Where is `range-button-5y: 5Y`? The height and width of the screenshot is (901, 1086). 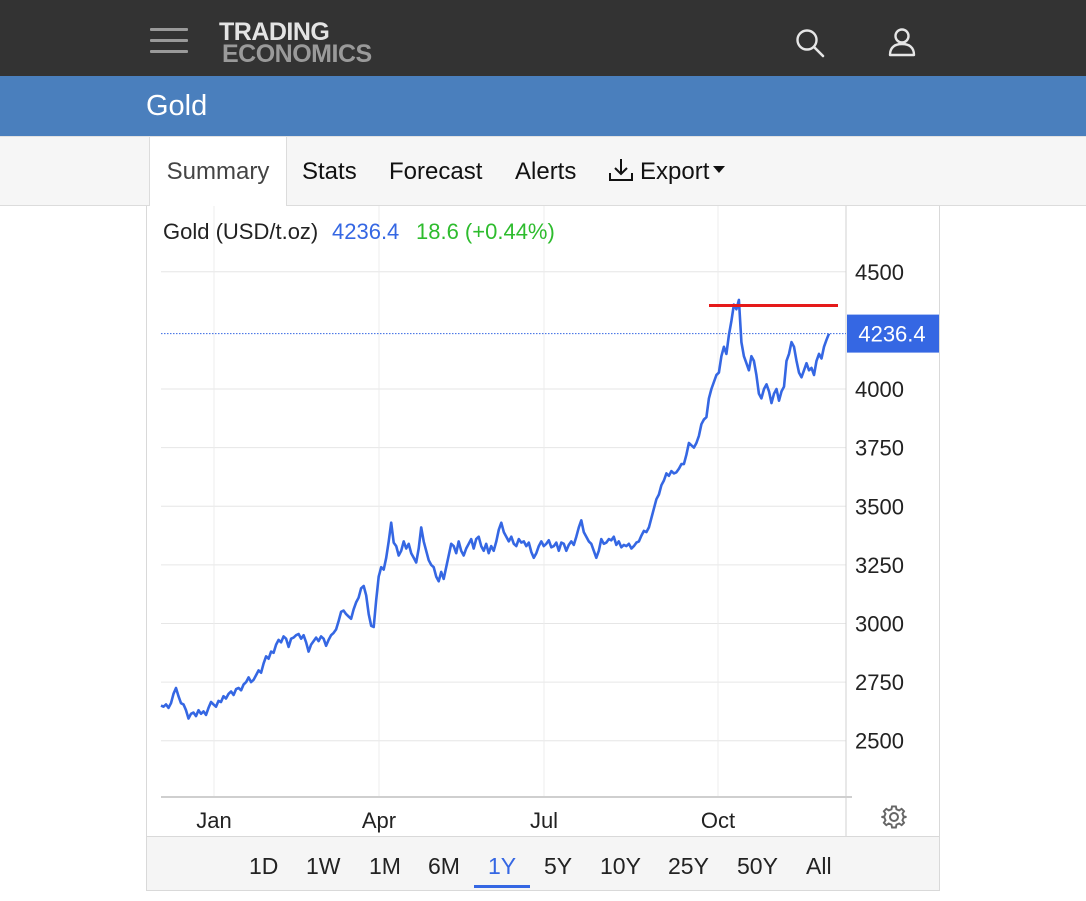 range-button-5y: 5Y is located at coordinates (558, 866).